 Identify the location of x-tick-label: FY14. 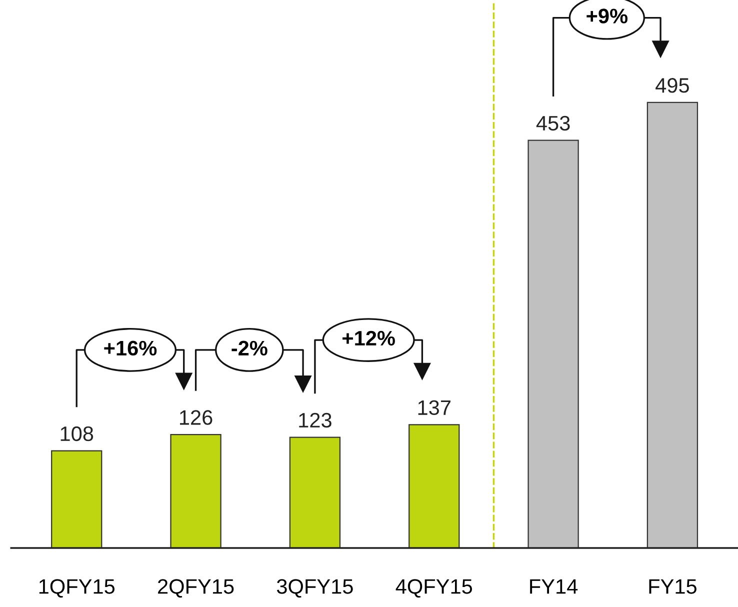
(554, 586).